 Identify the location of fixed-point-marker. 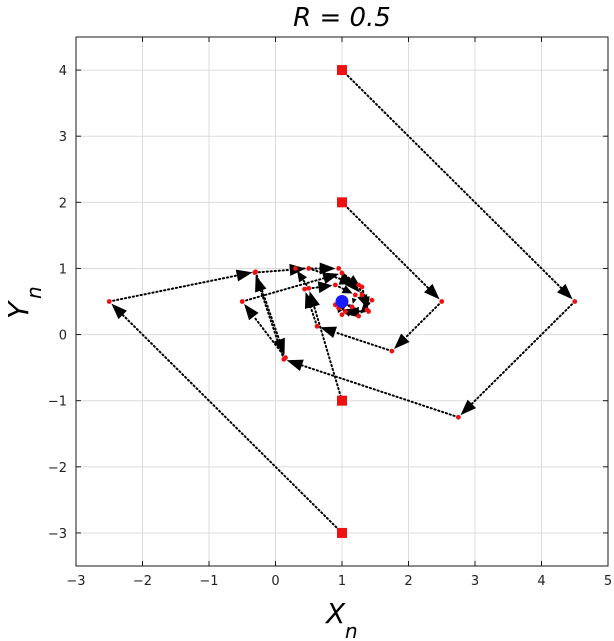
(342, 301).